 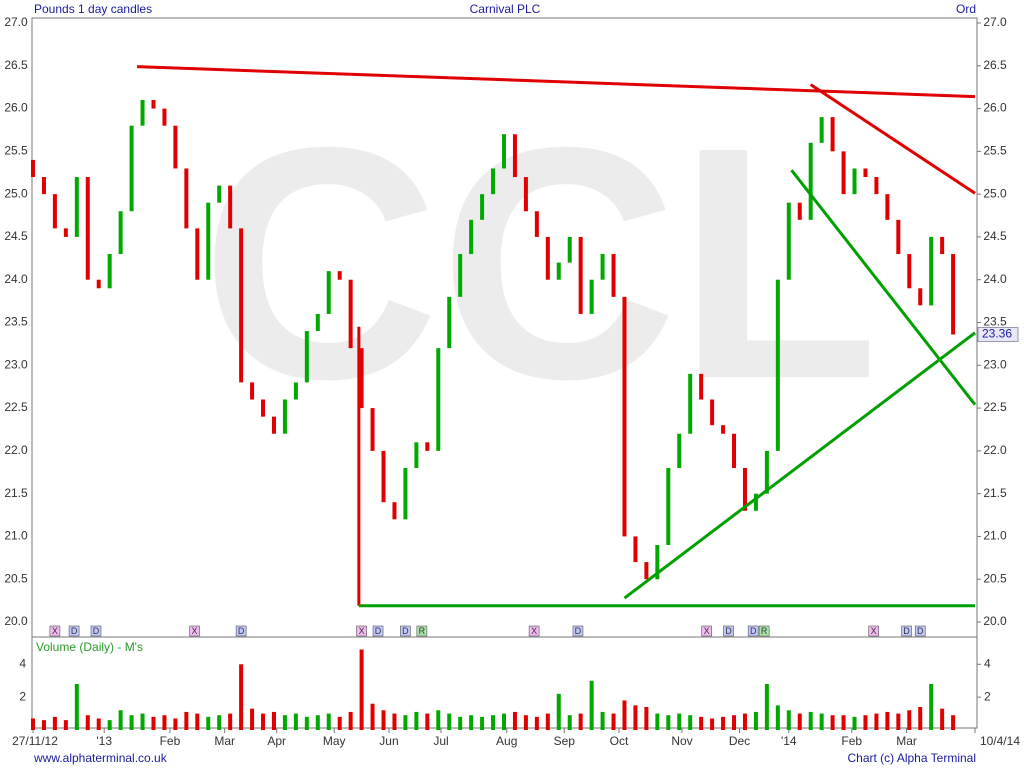 What do you see at coordinates (224, 741) in the screenshot?
I see `x-tick-label: Mar` at bounding box center [224, 741].